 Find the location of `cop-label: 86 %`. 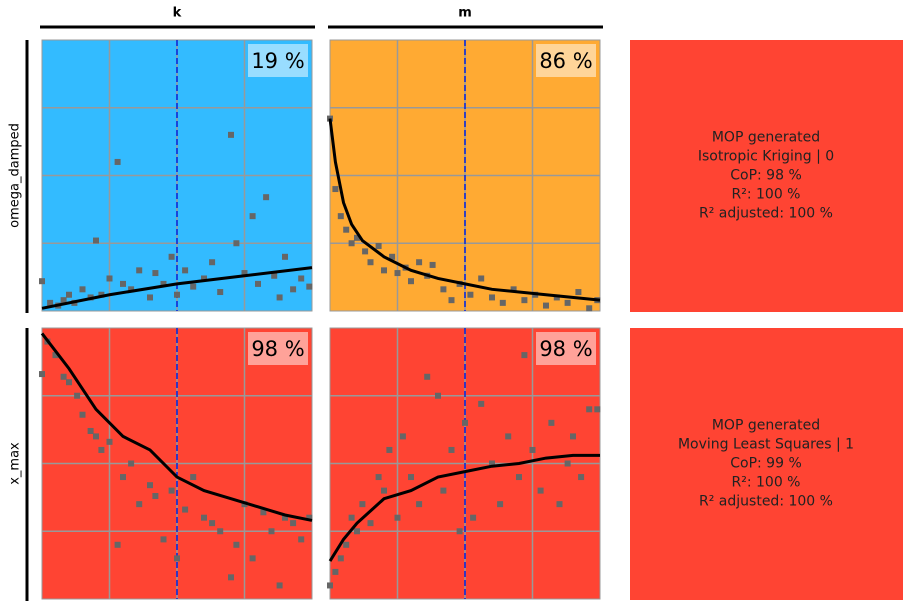

cop-label: 86 % is located at coordinates (565, 61).